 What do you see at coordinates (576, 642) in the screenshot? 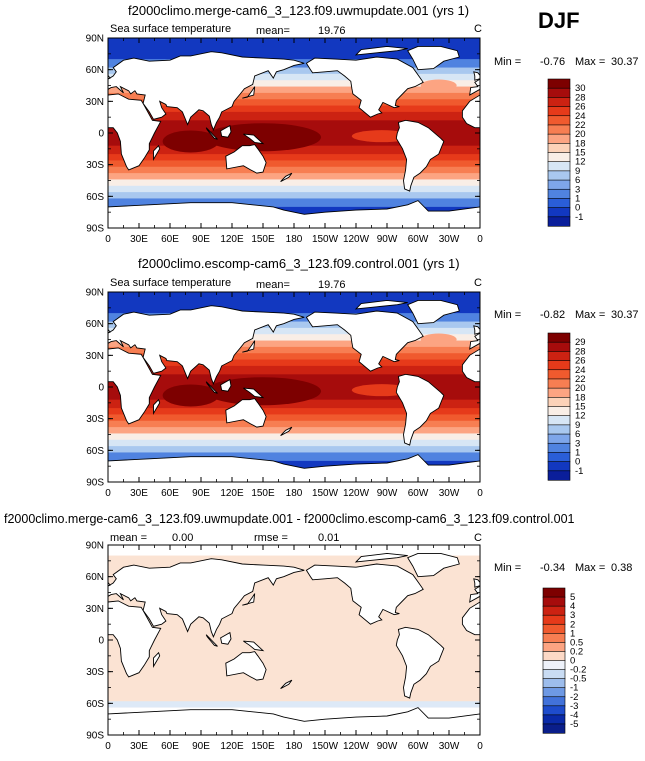
I see `colorbar-label: 0.5` at bounding box center [576, 642].